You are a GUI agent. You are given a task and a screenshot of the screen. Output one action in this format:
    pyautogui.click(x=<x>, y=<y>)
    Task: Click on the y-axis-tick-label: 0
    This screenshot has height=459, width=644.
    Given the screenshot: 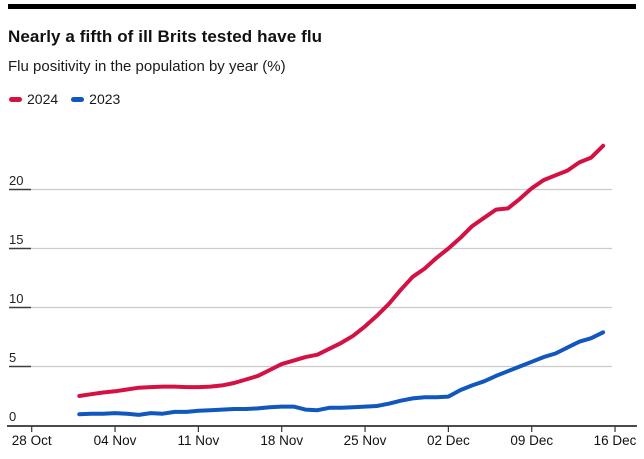 What is the action you would take?
    pyautogui.click(x=12, y=416)
    